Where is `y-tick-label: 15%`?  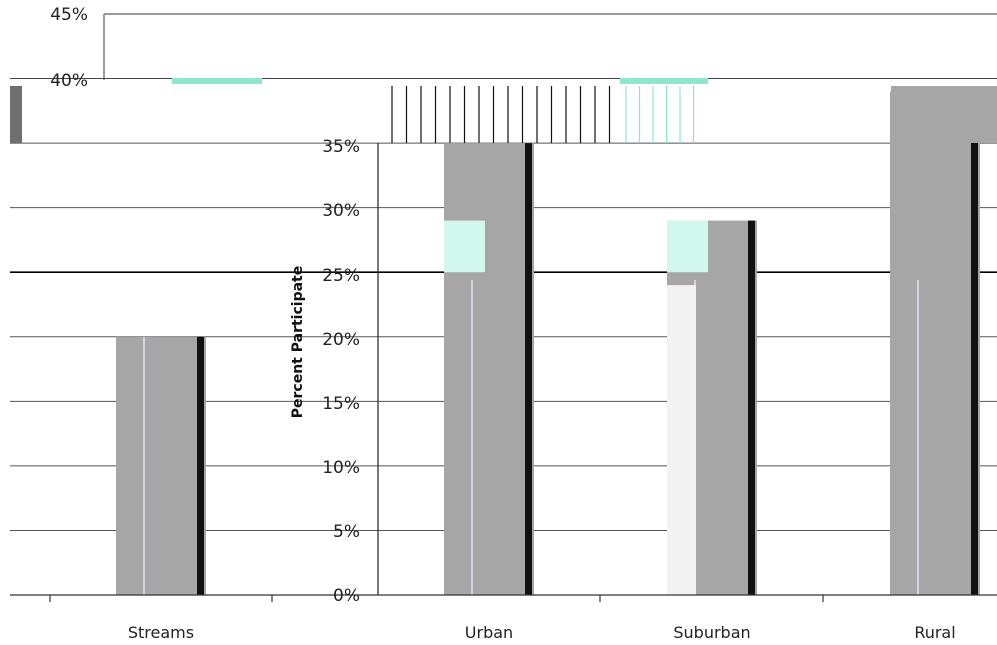 y-tick-label: 15% is located at coordinates (341, 404).